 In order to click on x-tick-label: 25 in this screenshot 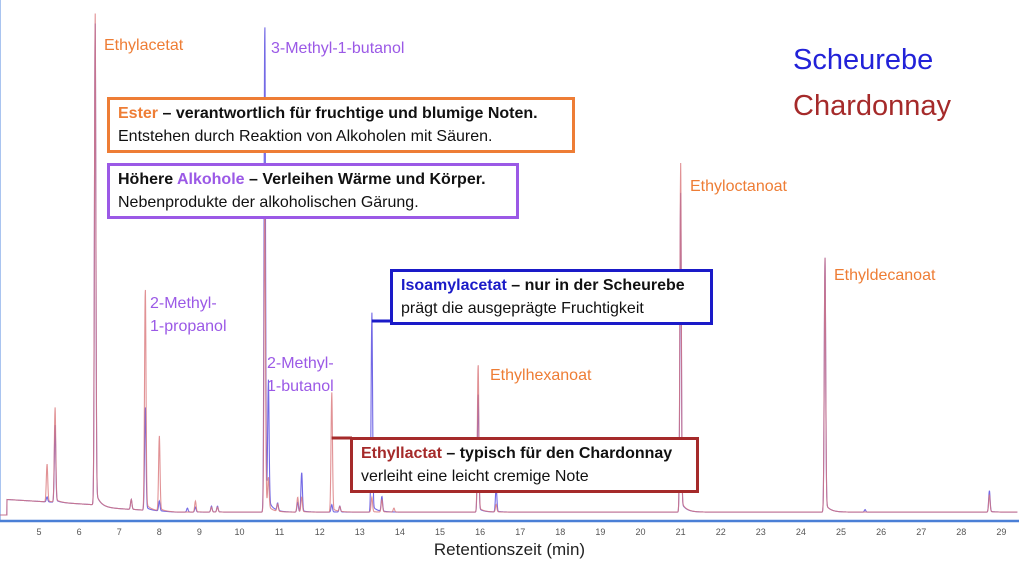, I will do `click(841, 532)`.